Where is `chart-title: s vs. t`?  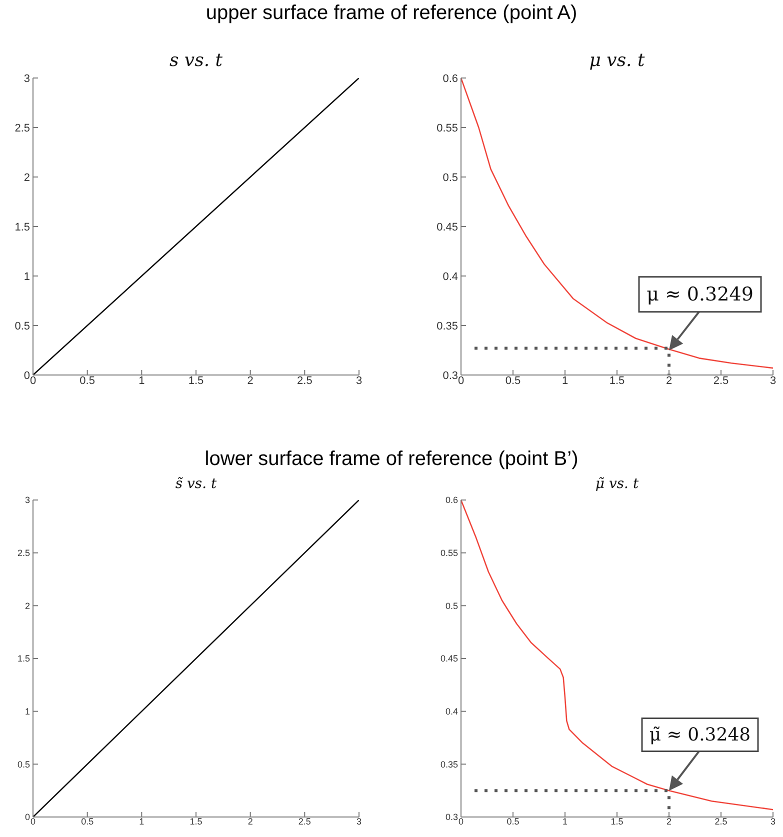 chart-title: s vs. t is located at coordinates (196, 60).